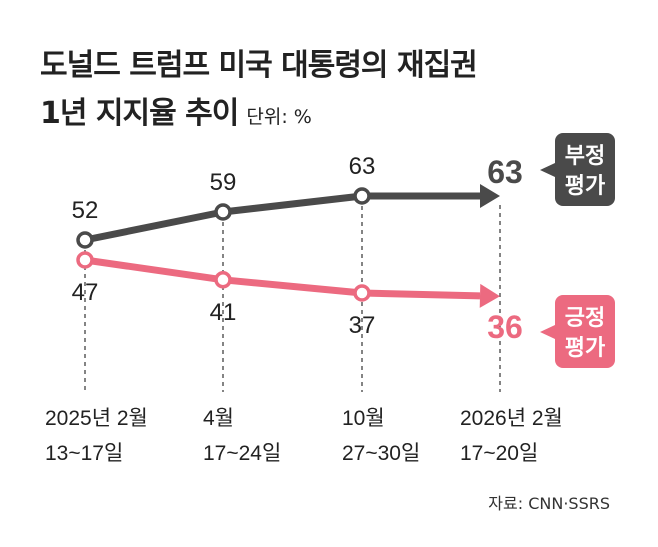  Describe the element at coordinates (96, 418) in the screenshot. I see `x-tick-label: 2025년 2월` at that location.